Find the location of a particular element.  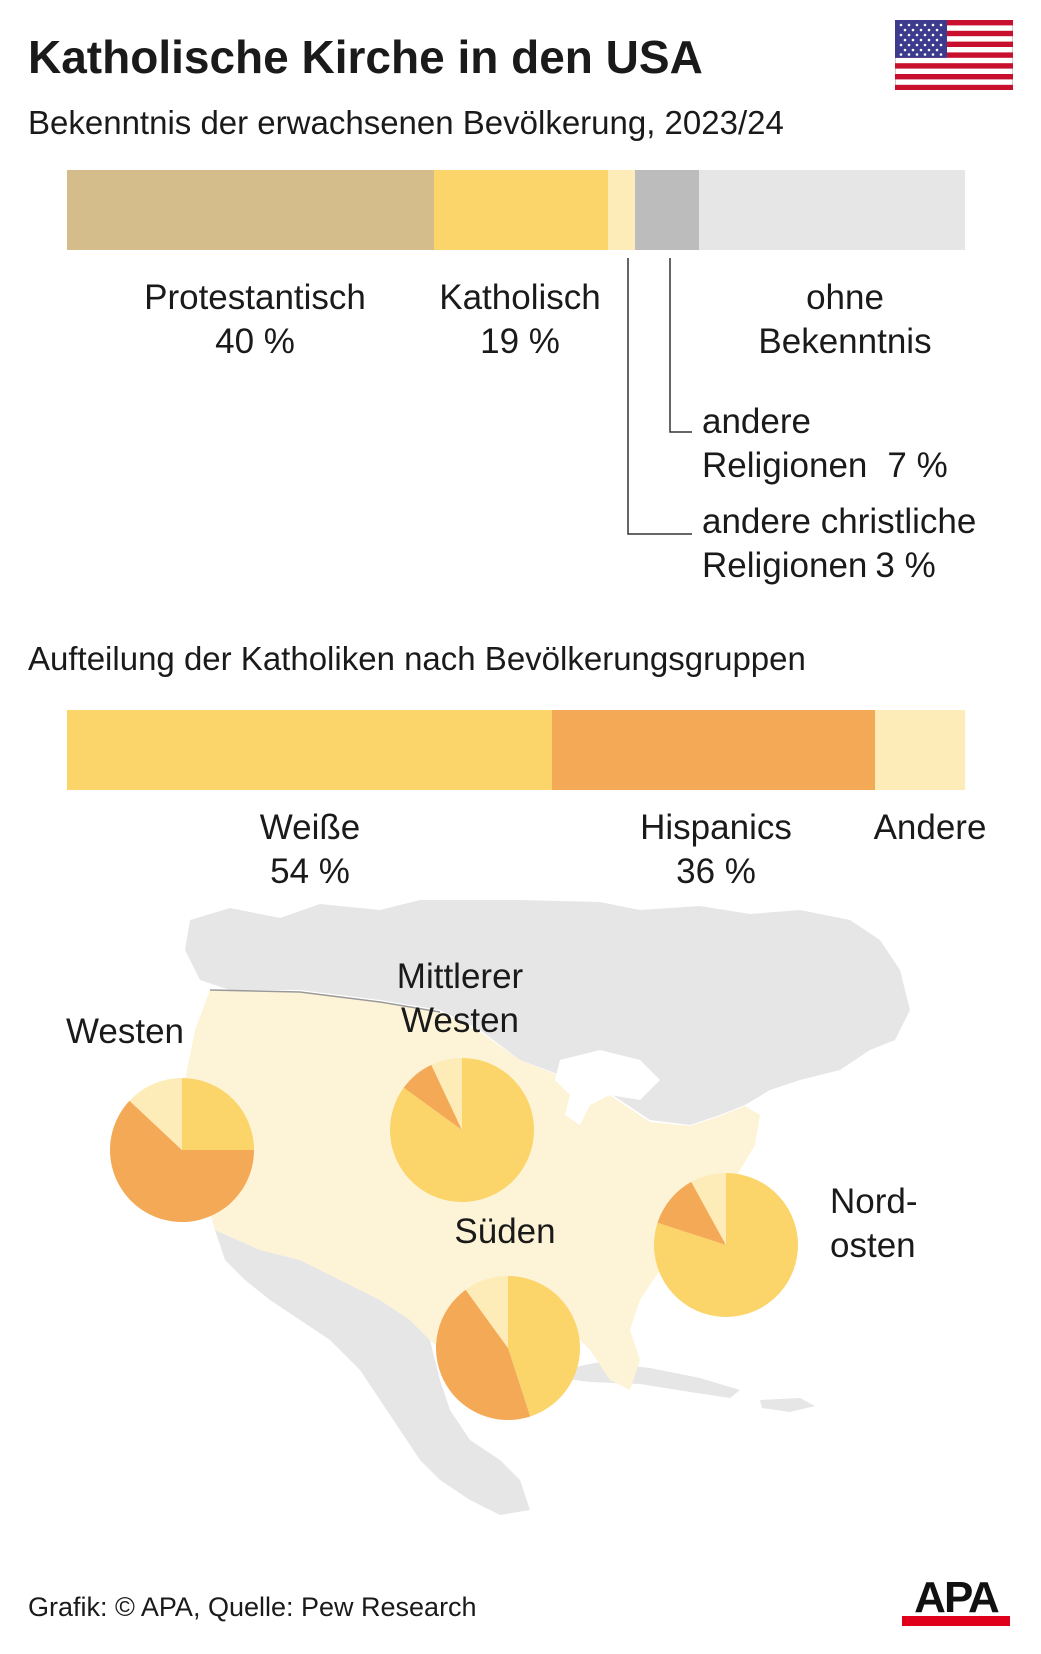

catholics-stacked-bar is located at coordinates (516, 750).